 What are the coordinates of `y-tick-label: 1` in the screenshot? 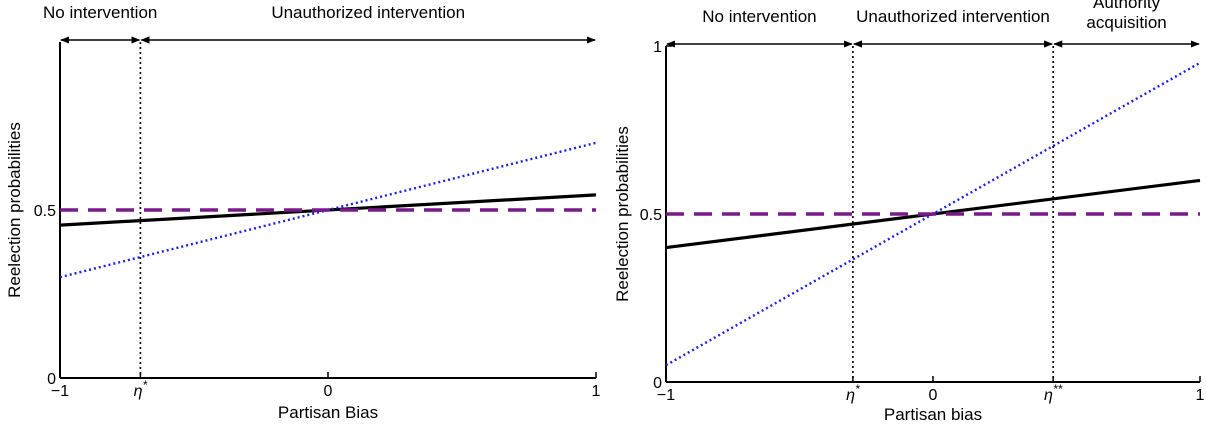 It's located at (657, 47).